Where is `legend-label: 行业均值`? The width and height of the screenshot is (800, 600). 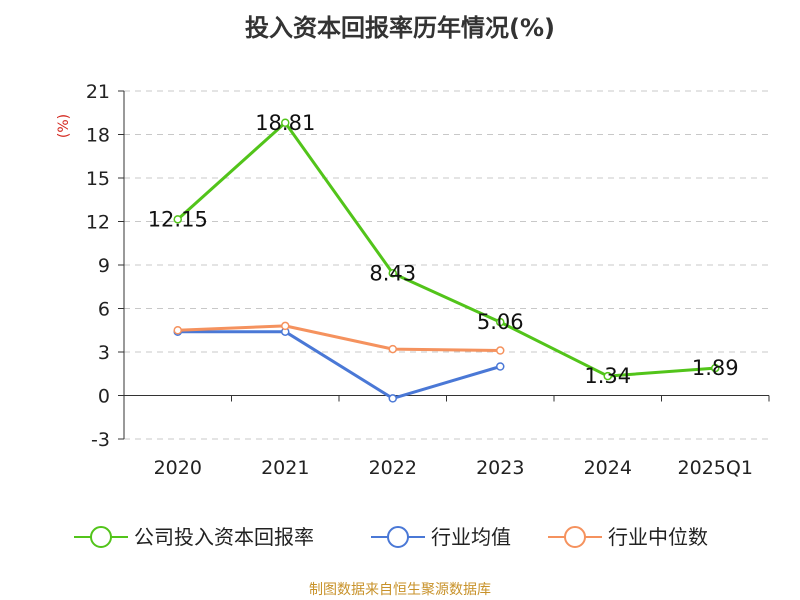 legend-label: 行业均值 is located at coordinates (471, 537).